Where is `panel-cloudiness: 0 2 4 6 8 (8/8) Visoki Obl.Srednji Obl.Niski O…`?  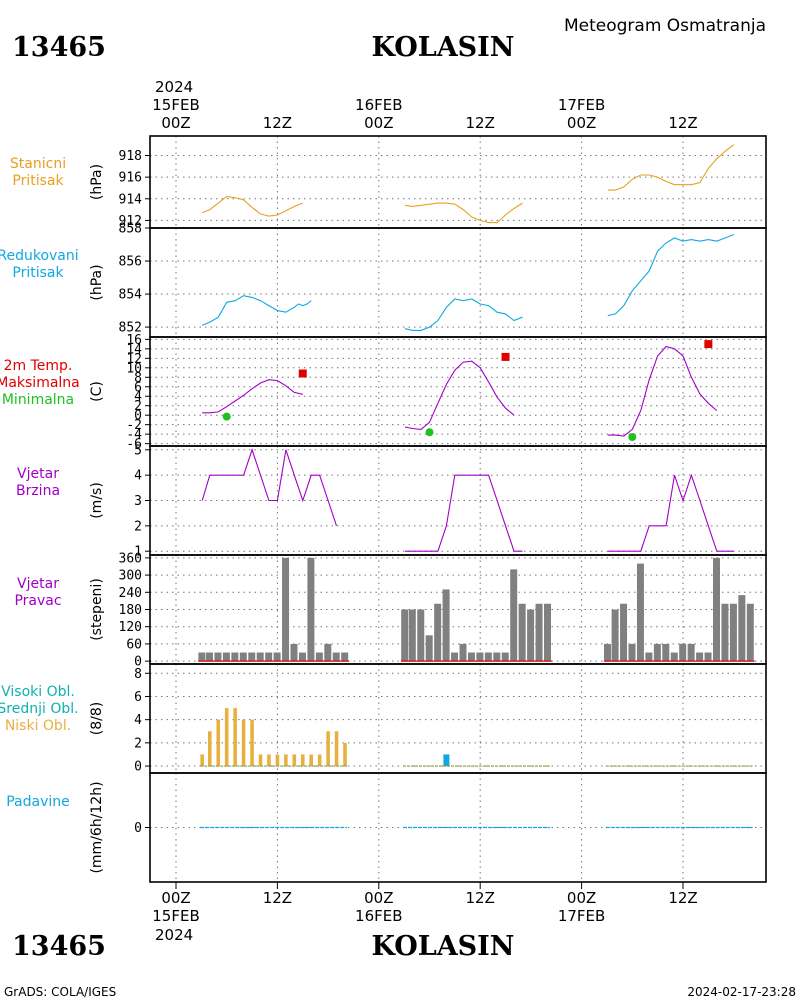 panel-cloudiness: 0 2 4 6 8 (8/8) Visoki Obl.Srednji Obl.Niski O… is located at coordinates (383, 719).